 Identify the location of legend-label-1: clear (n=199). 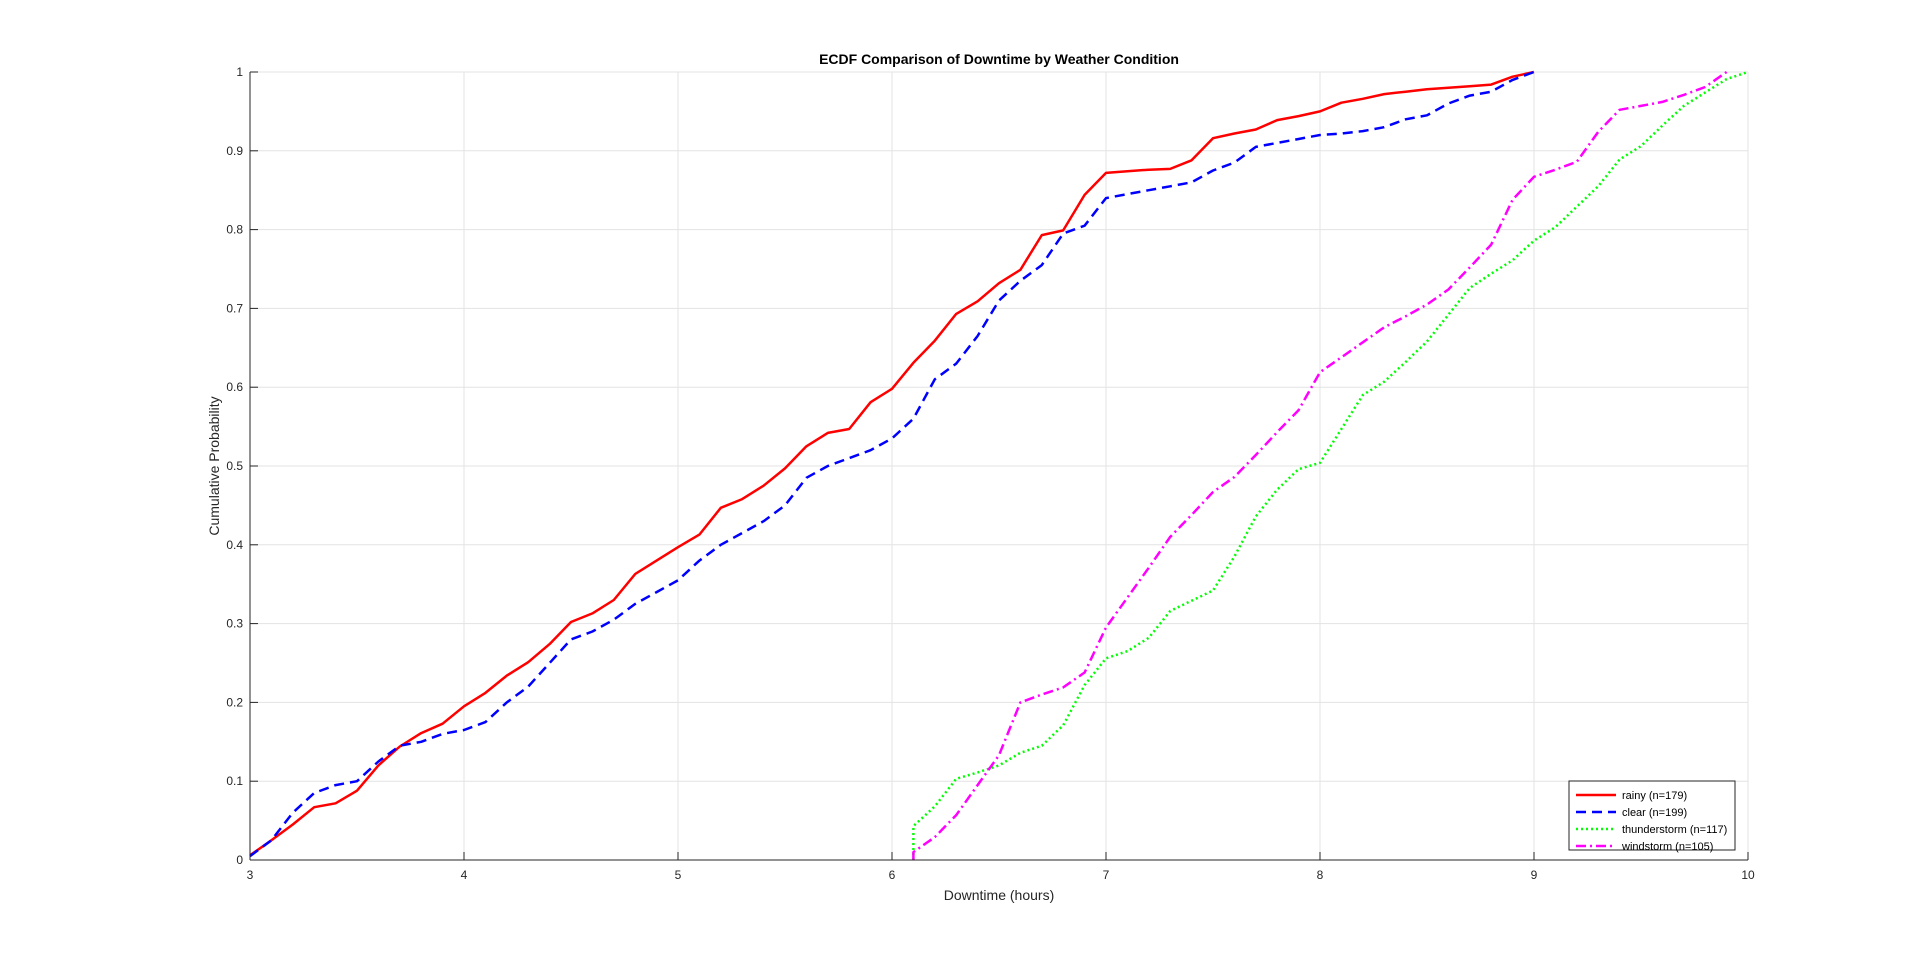
(1654, 813).